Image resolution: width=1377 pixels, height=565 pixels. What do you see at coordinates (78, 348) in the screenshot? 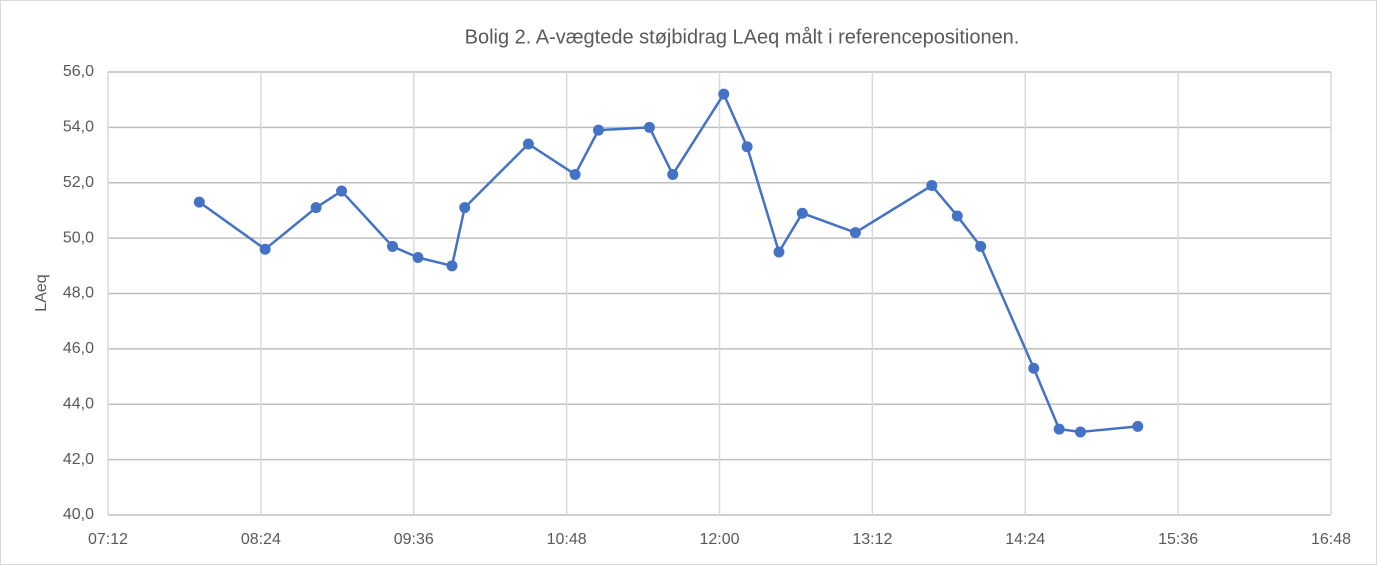
I see `y-tick-label: 46,0` at bounding box center [78, 348].